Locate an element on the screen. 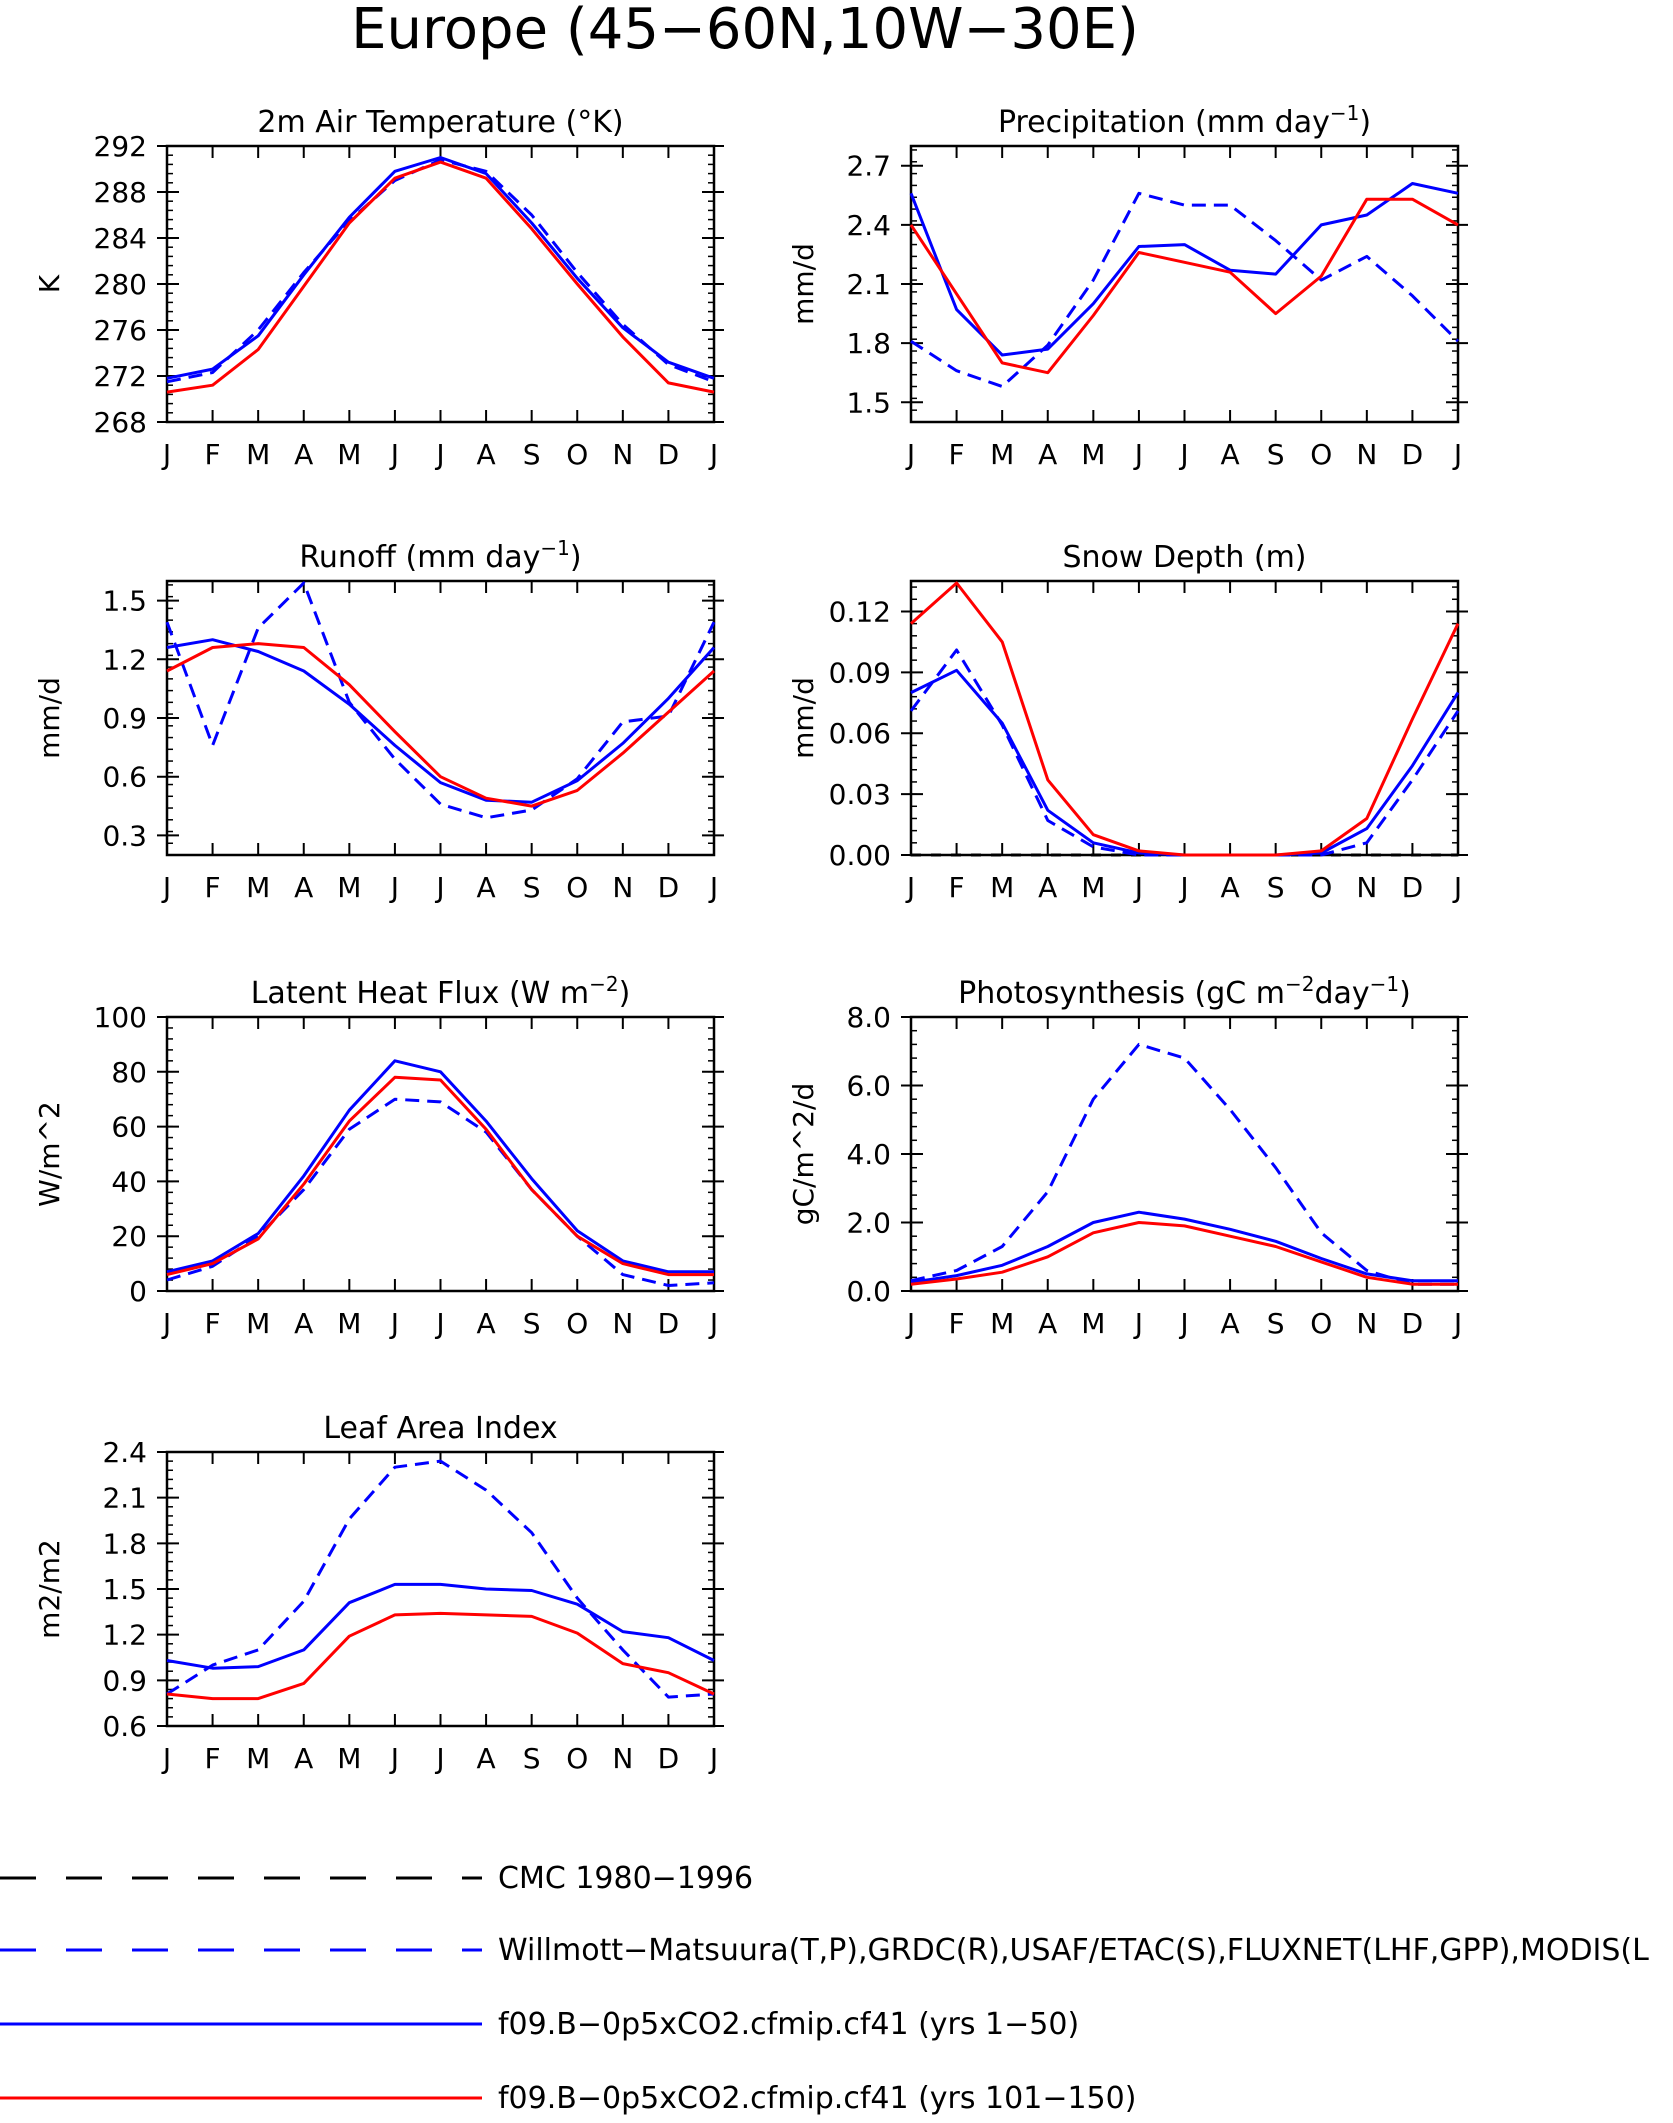  y-tick-label: 2.4 is located at coordinates (124, 1452).